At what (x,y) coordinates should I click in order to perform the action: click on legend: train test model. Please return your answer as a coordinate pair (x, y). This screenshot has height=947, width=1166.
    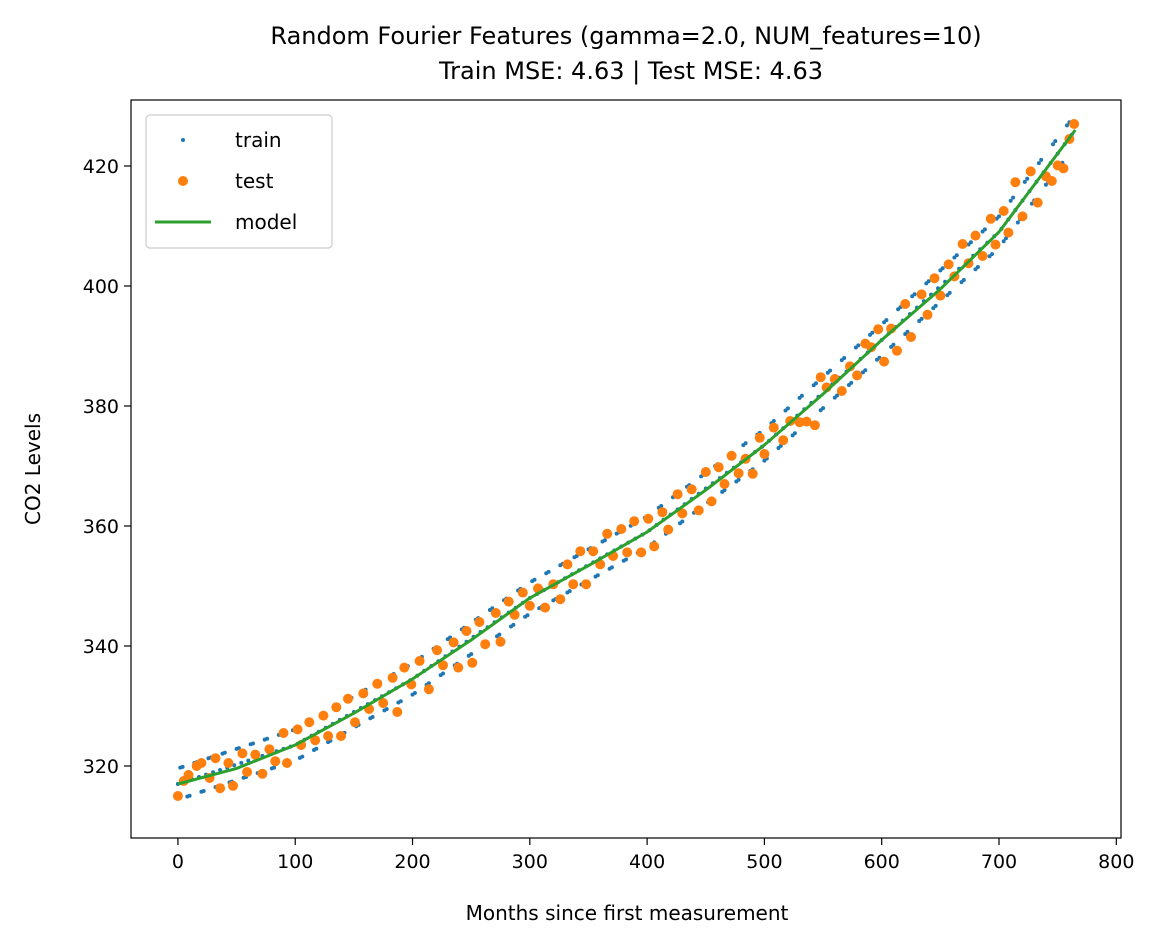
    Looking at the image, I should click on (239, 181).